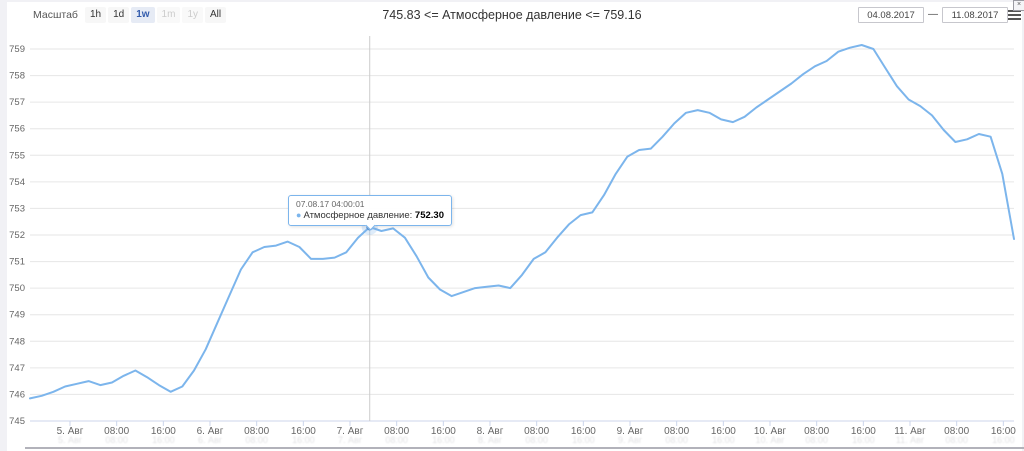 Image resolution: width=1024 pixels, height=451 pixels. I want to click on svg-text: 752, so click(17, 235).